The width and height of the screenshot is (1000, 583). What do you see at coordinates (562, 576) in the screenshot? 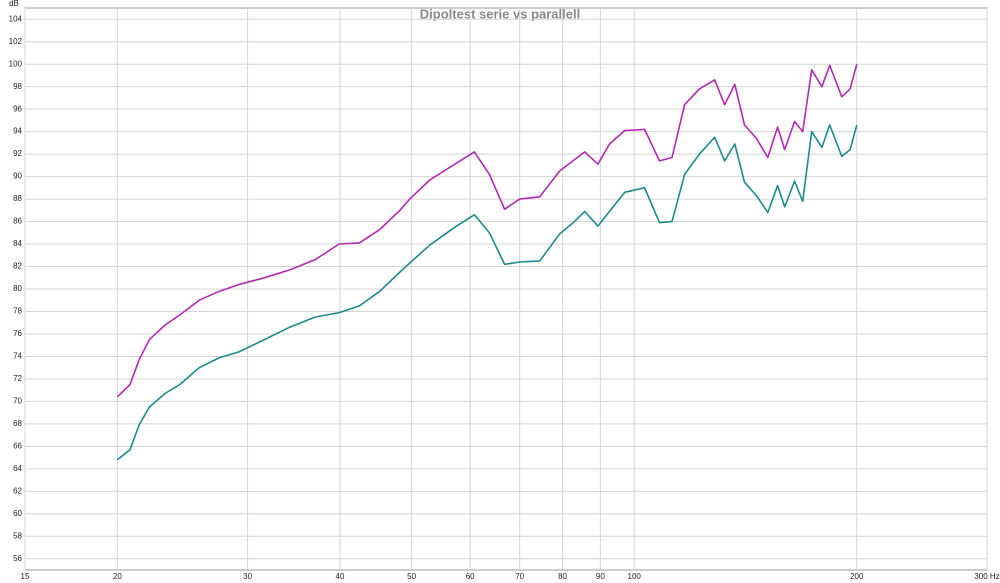
I see `x-tick-label: 80` at bounding box center [562, 576].